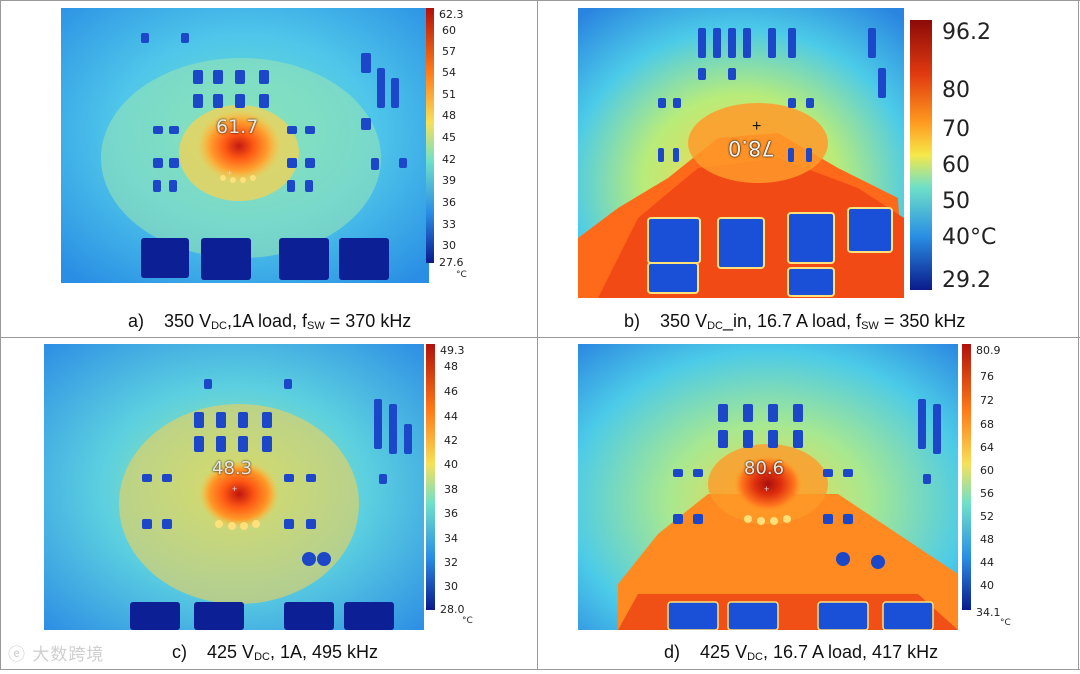 The height and width of the screenshot is (674, 1080). Describe the element at coordinates (188, 321) in the screenshot. I see `caption-voltage-a: 350 V` at that location.